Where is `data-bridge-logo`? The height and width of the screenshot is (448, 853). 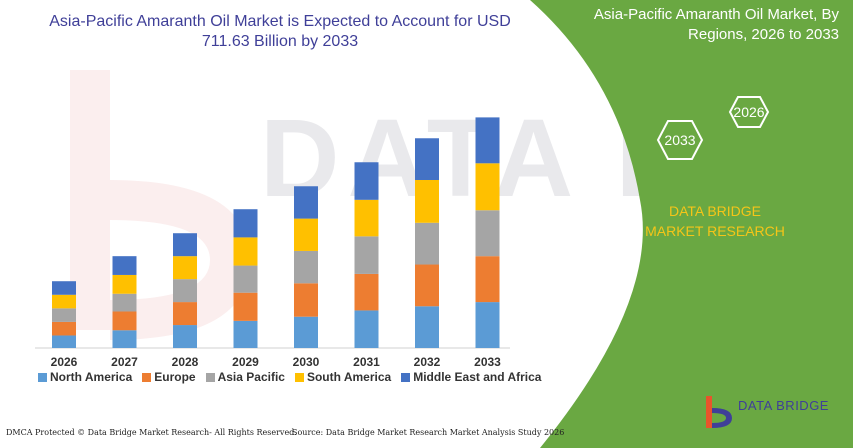
data-bridge-logo is located at coordinates (719, 412).